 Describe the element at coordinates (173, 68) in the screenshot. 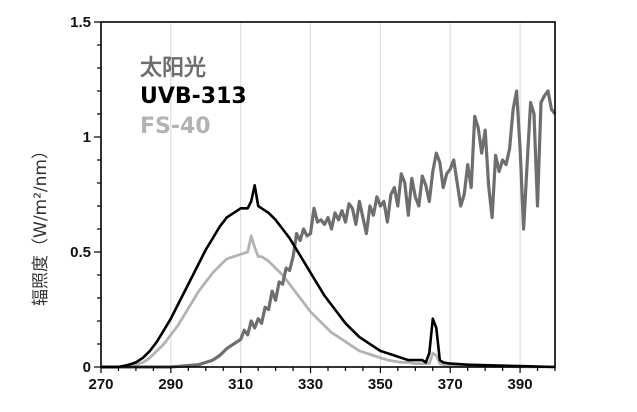

I see `legend-entry: 太阳光` at that location.